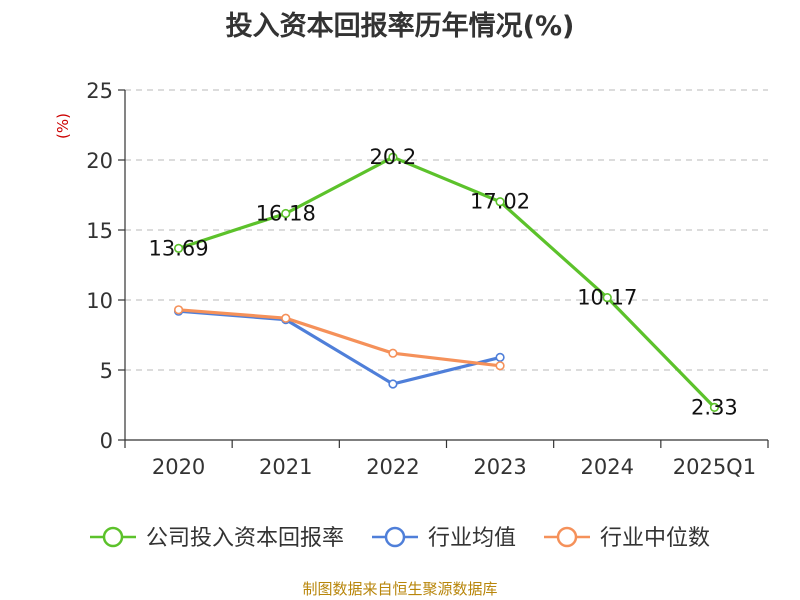 This screenshot has height=600, width=800. I want to click on y-tick-label: 0, so click(106, 441).